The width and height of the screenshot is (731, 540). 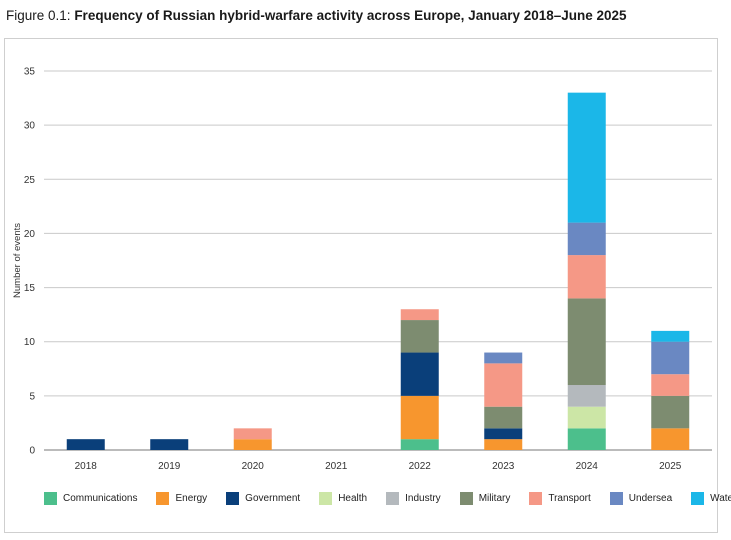 I want to click on legend-label: Industry, so click(x=423, y=498).